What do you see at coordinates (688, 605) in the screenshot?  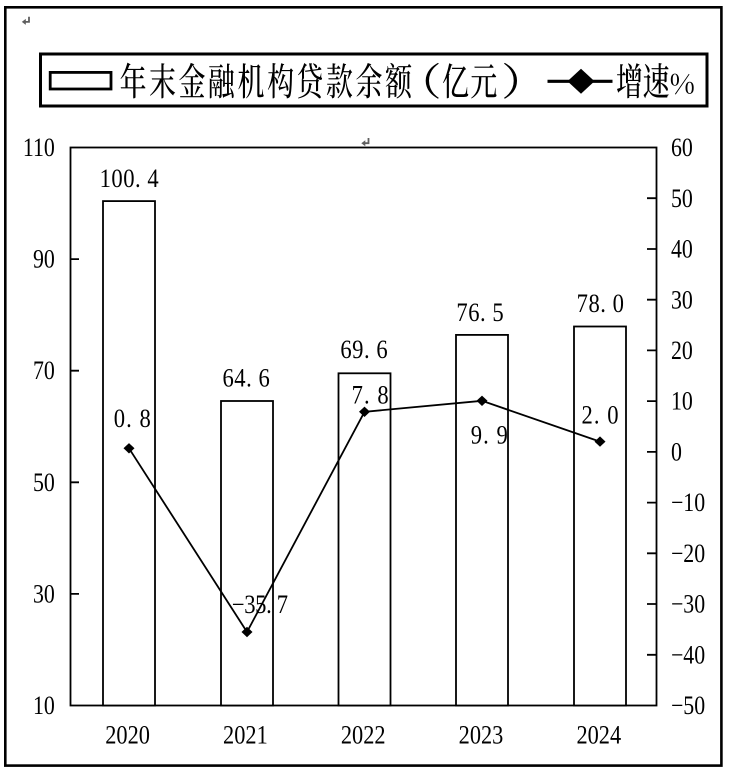 I see `svg-text: −30` at bounding box center [688, 605].